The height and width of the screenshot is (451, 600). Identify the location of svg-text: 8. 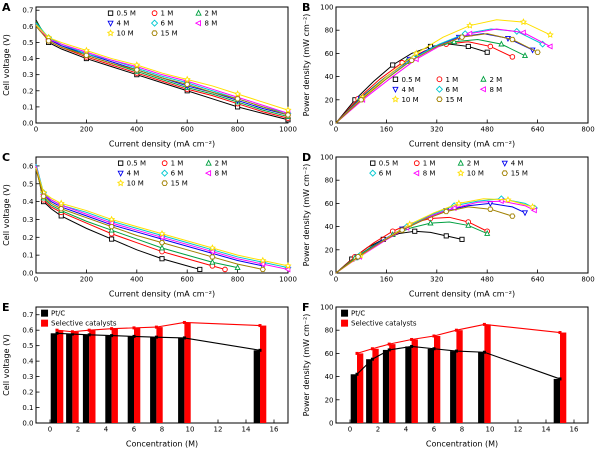
(462, 430).